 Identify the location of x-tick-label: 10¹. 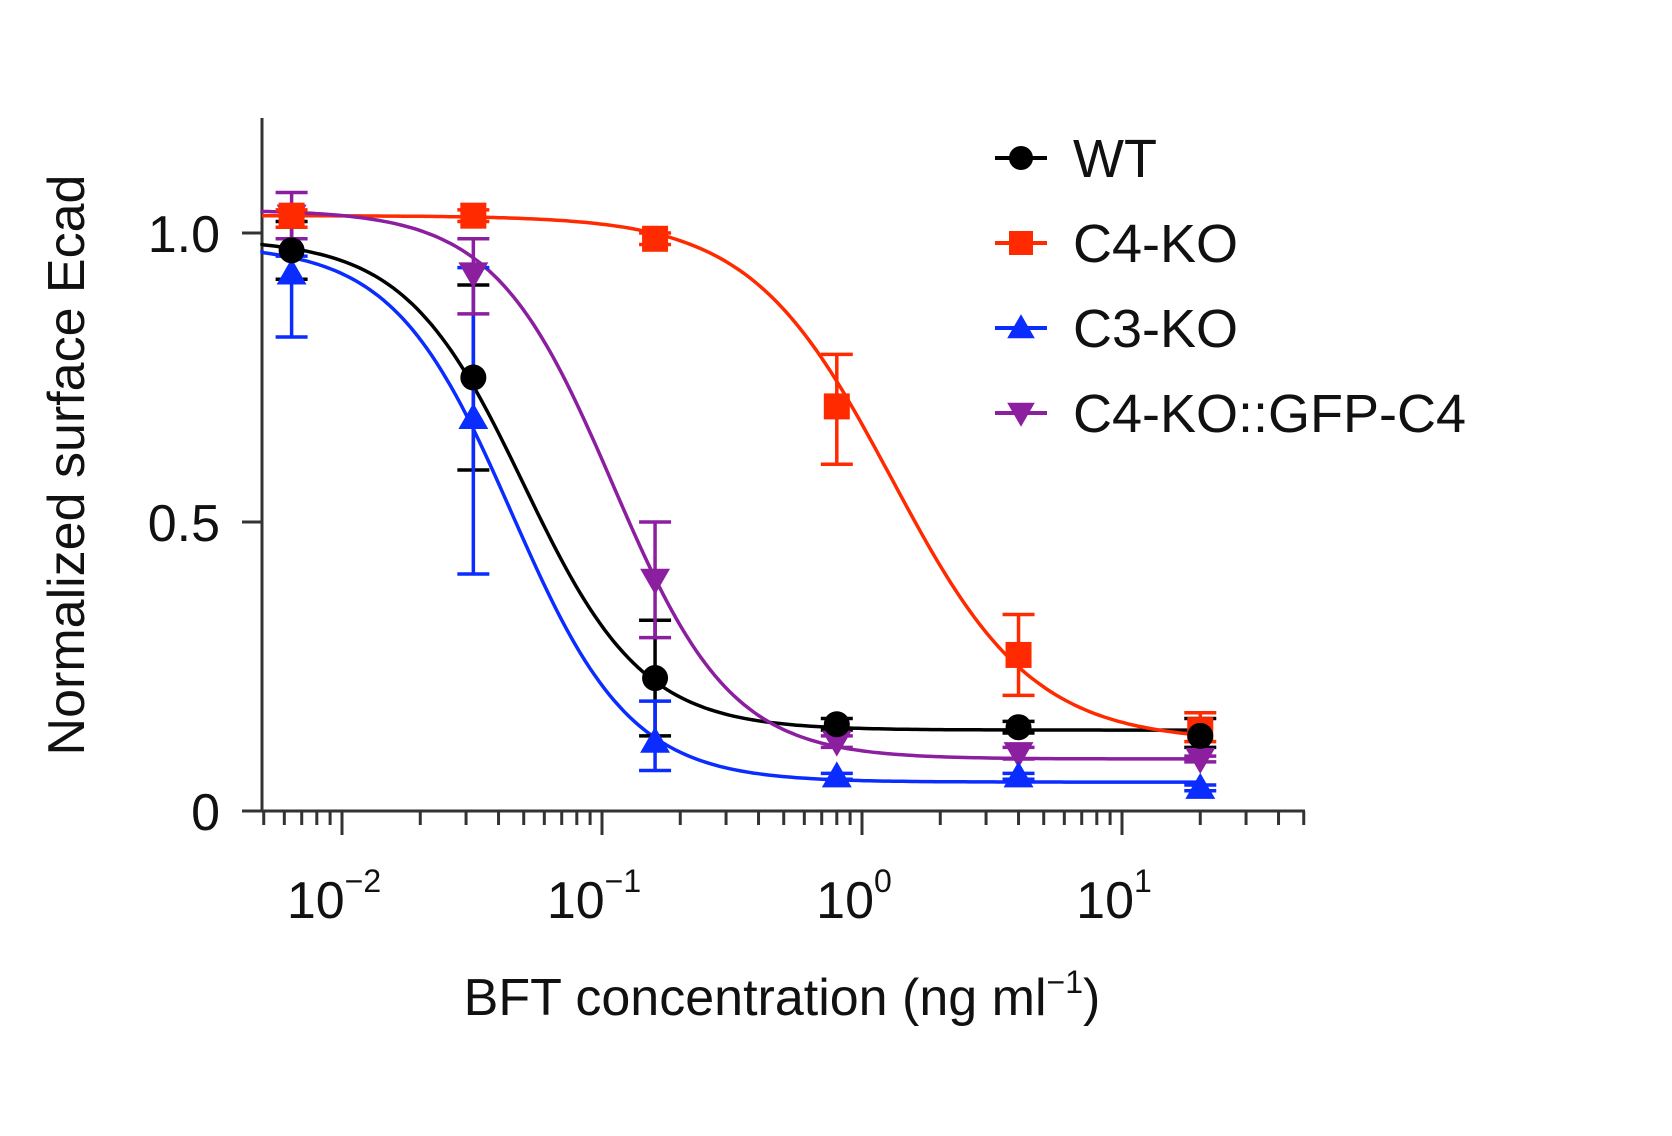
(1114, 896).